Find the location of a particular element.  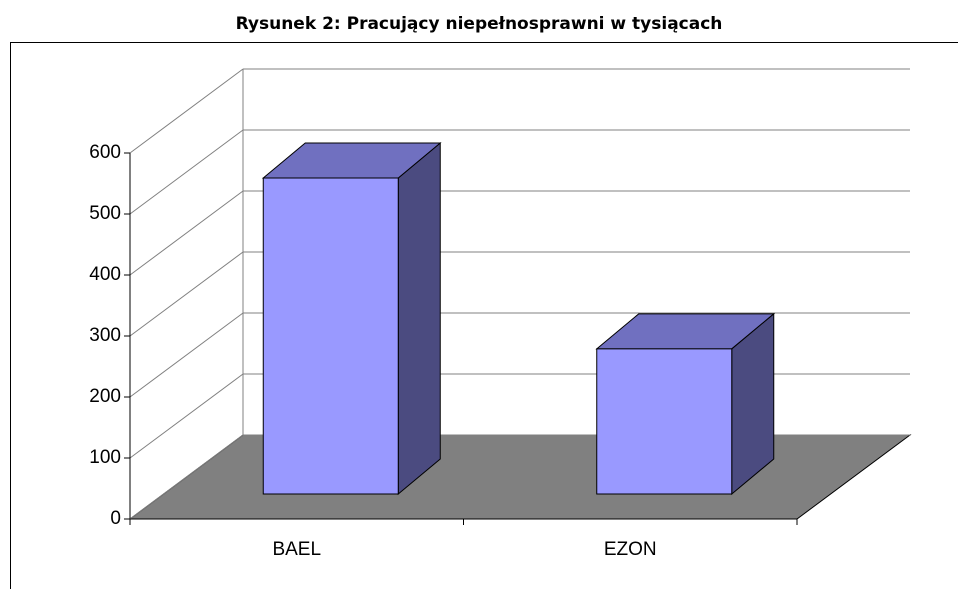

bar-side is located at coordinates (419, 318).